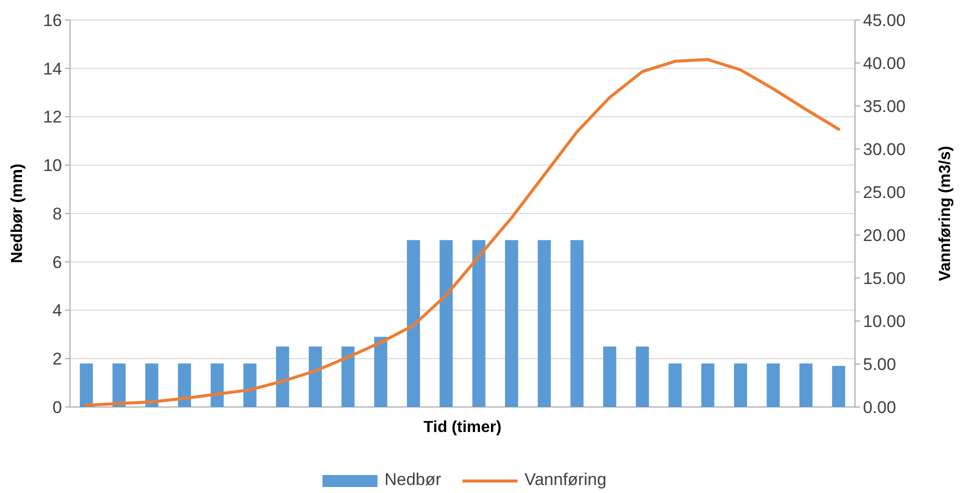 This screenshot has height=493, width=964. What do you see at coordinates (884, 149) in the screenshot?
I see `y2-tick-label: 30.00` at bounding box center [884, 149].